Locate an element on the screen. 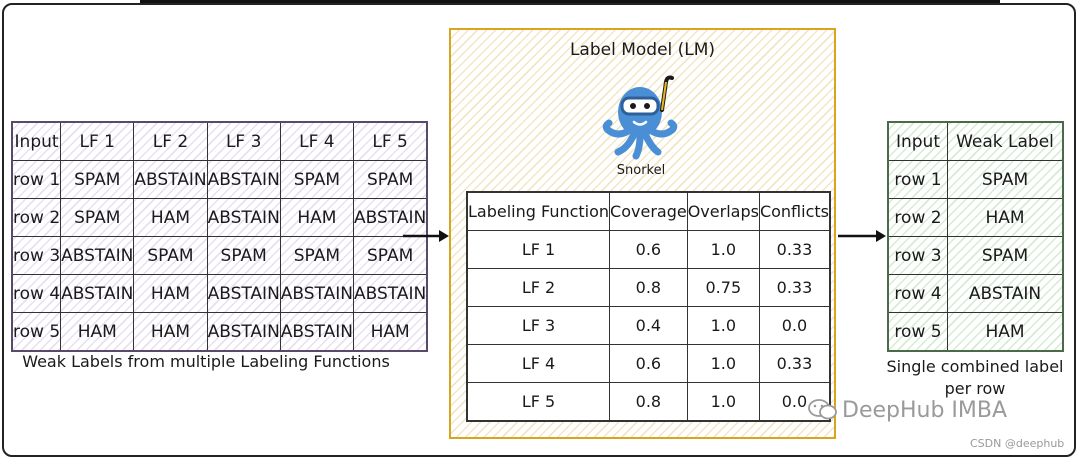 This screenshot has width=1080, height=461. top-border-stroke is located at coordinates (570, 1).